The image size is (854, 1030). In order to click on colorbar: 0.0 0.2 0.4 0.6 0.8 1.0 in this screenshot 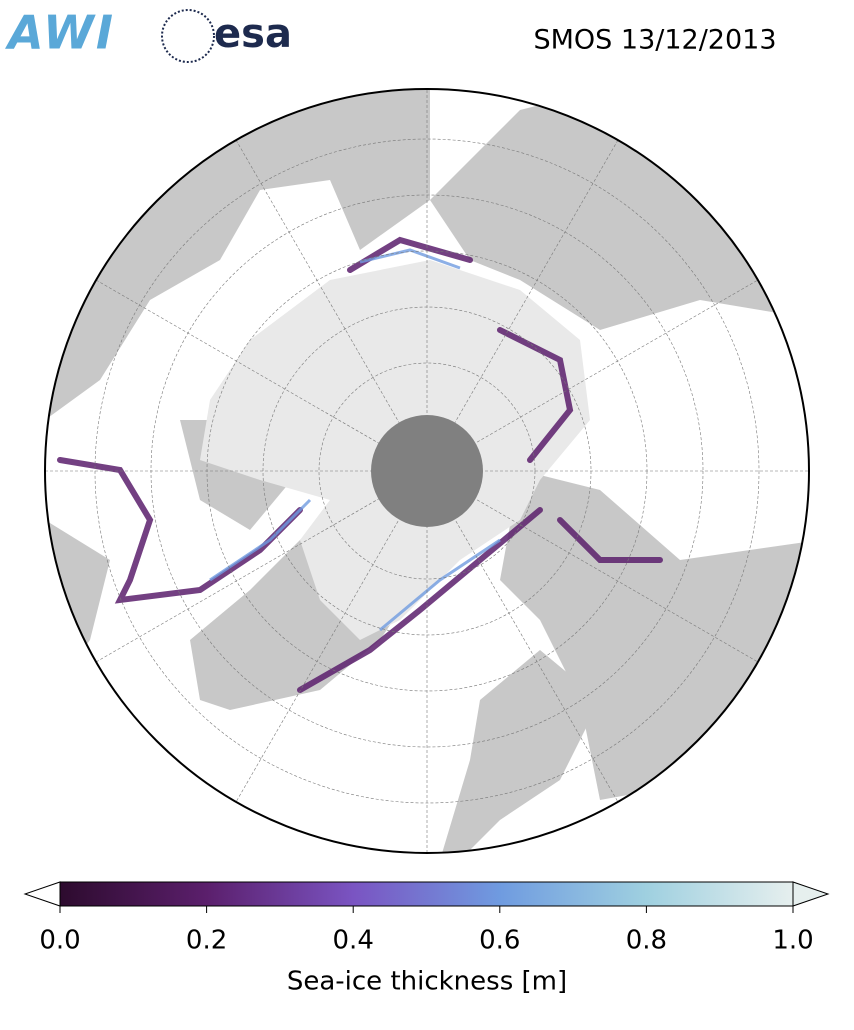, I will do `click(426, 918)`.